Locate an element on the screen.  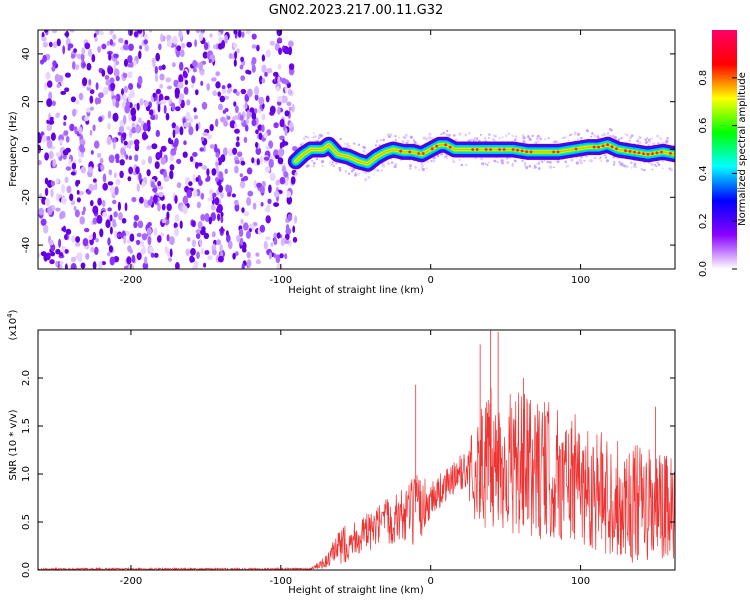
x-tick-label: 0 is located at coordinates (431, 280).